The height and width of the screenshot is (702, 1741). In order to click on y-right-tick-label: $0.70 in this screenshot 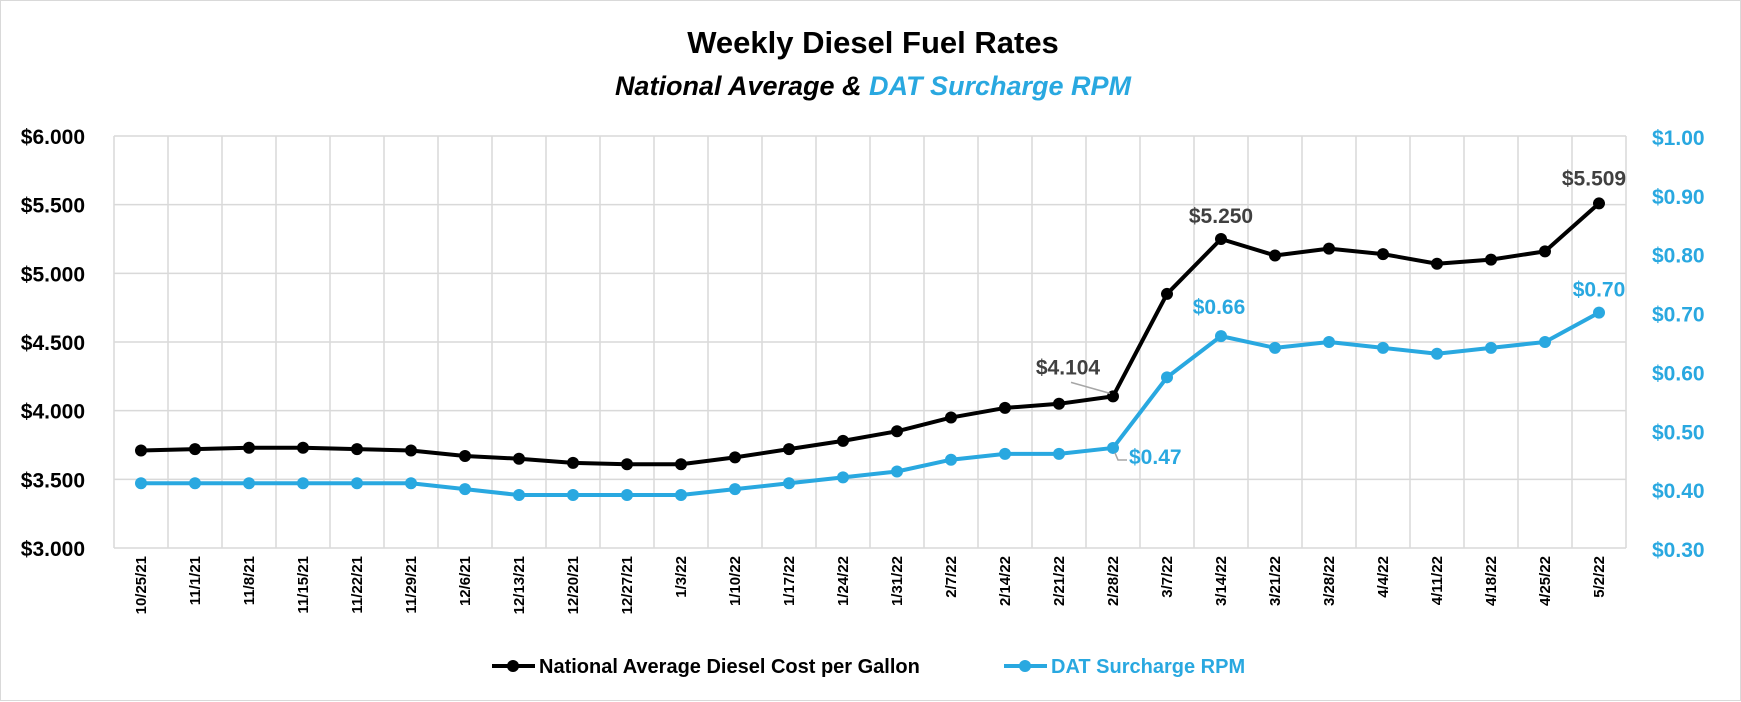, I will do `click(1678, 315)`.